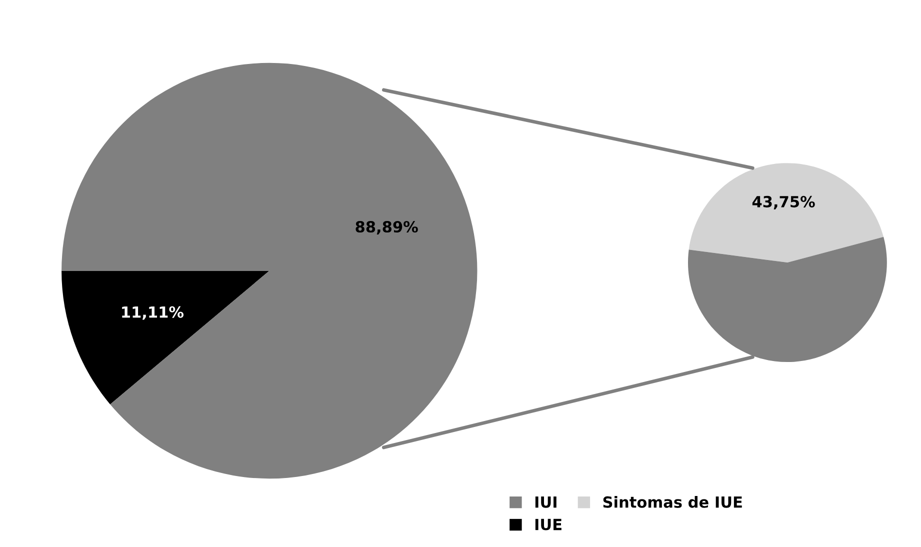 This screenshot has height=547, width=921. I want to click on legend-label: IUI, so click(545, 502).